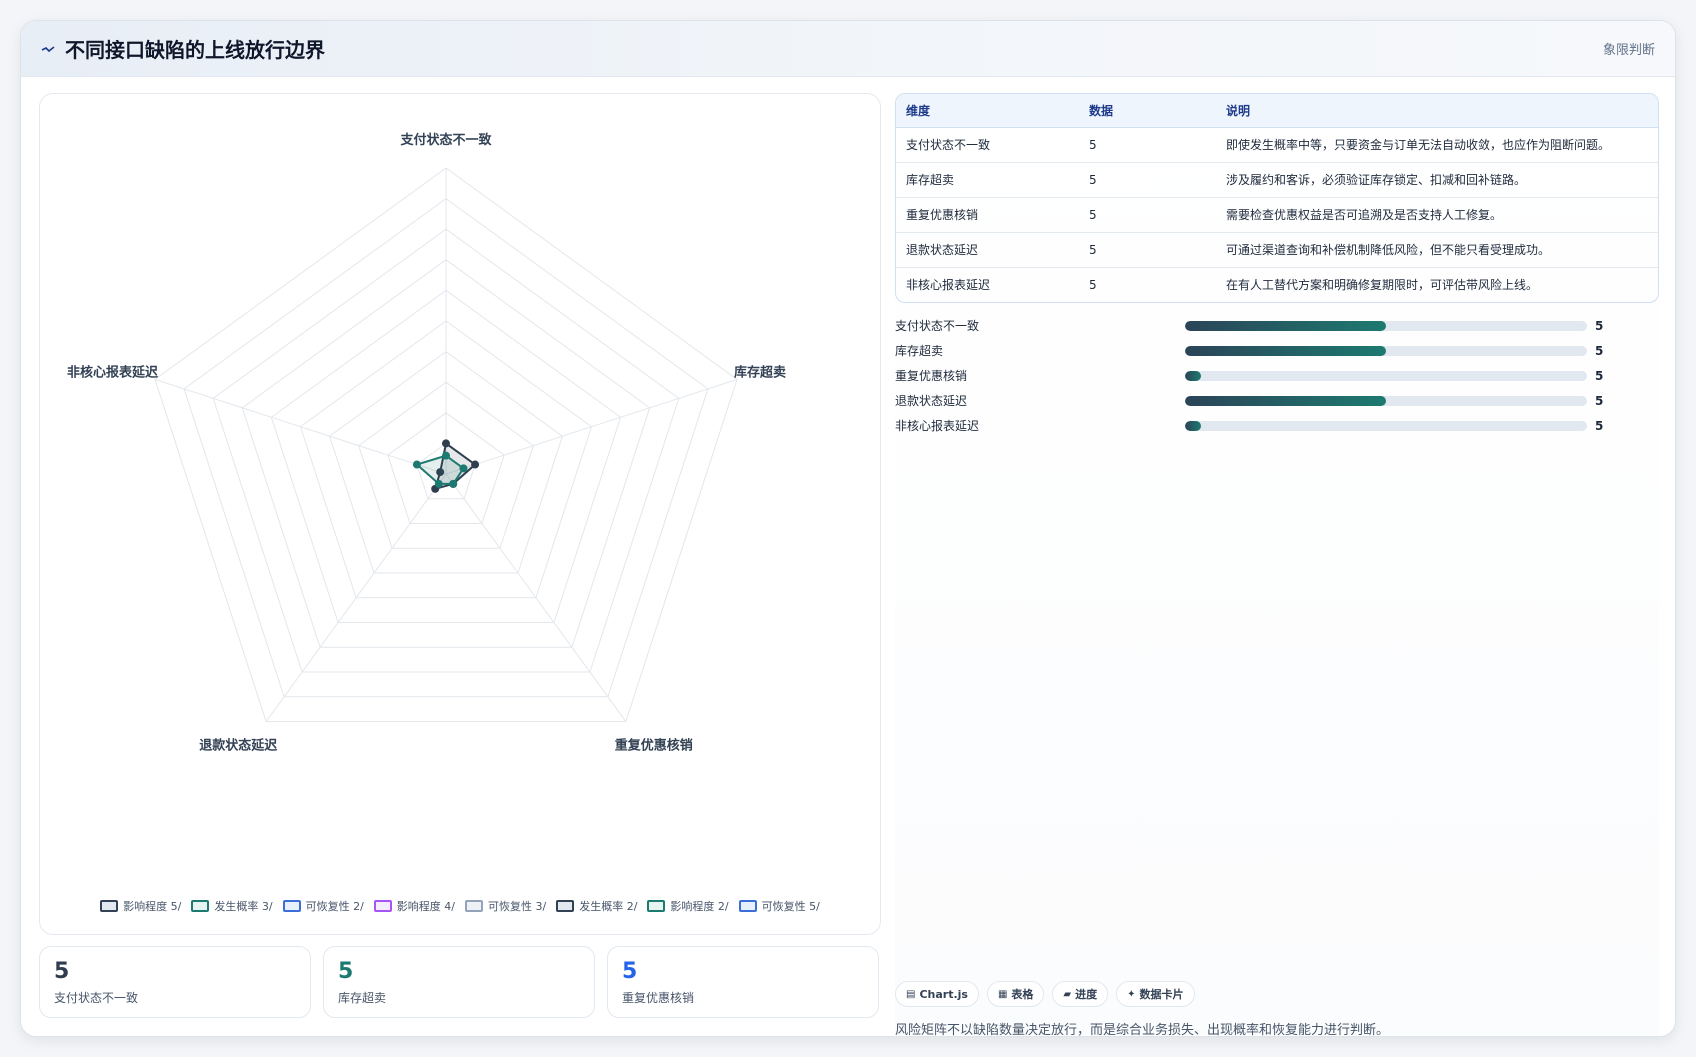 This screenshot has width=1696, height=1057. I want to click on legend-item: 影响程度 2/, so click(688, 906).